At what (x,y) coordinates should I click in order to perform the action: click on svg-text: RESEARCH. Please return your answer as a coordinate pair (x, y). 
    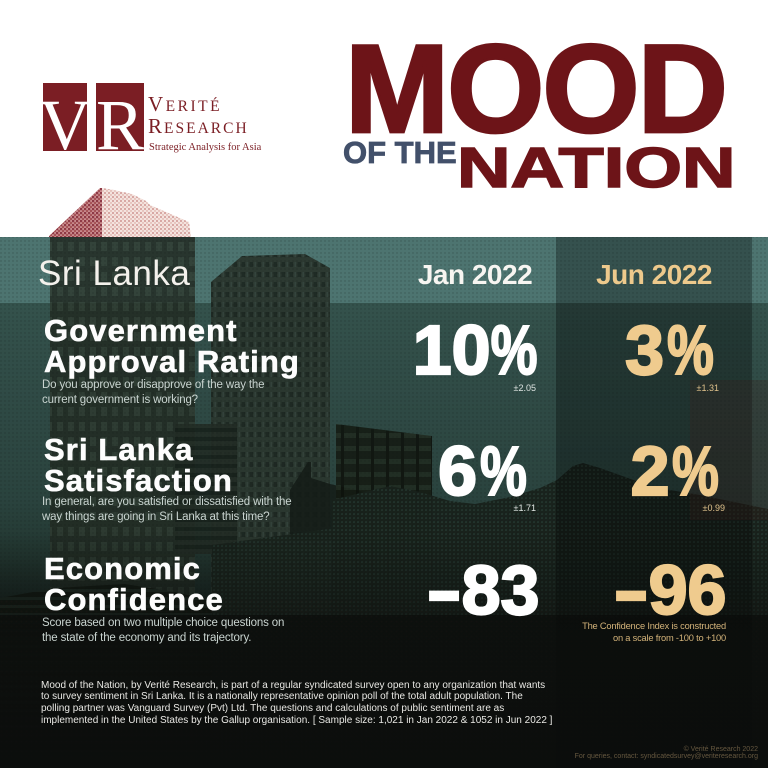
    Looking at the image, I should click on (198, 126).